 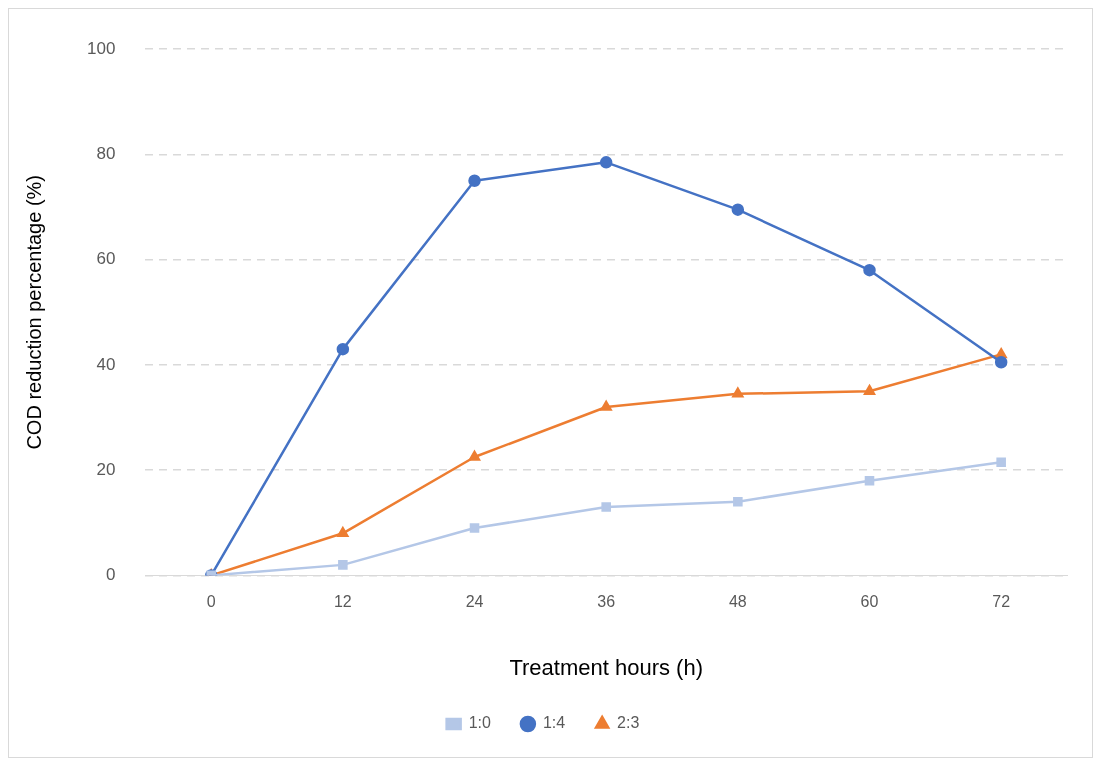 I want to click on y-tick-label: 40, so click(x=106, y=364).